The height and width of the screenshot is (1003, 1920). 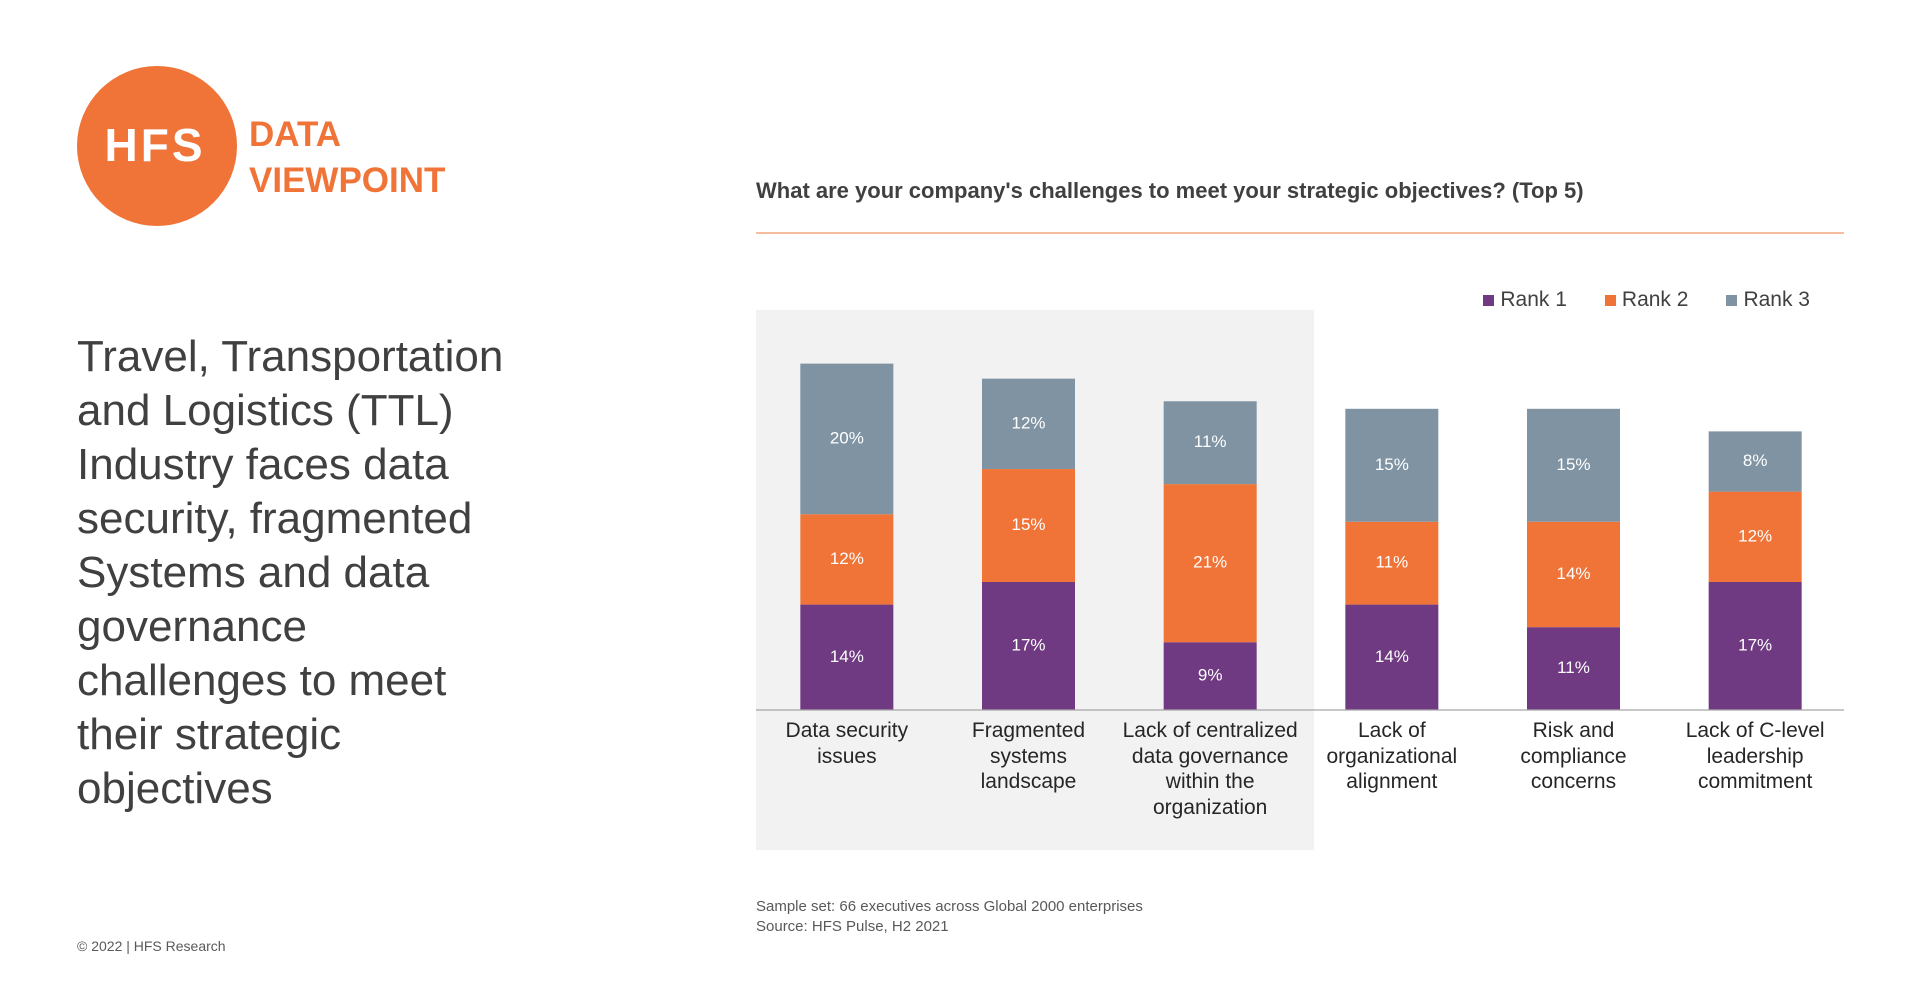 I want to click on legend-item: Rank 3, so click(x=1768, y=300).